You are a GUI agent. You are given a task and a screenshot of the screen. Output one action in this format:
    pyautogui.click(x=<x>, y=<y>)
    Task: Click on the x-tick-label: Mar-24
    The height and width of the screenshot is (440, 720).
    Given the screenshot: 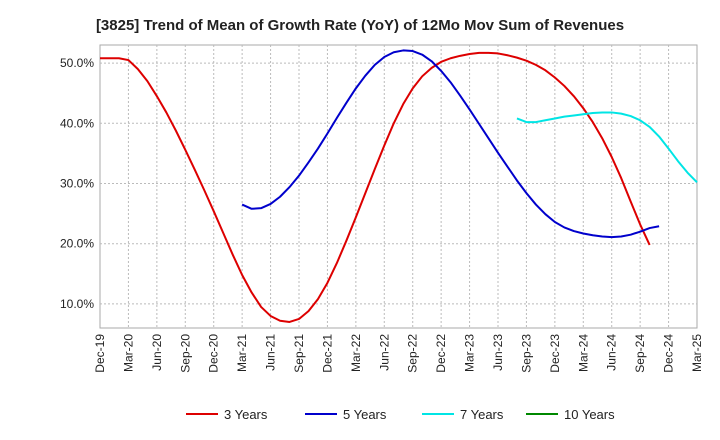 What is the action you would take?
    pyautogui.click(x=583, y=353)
    